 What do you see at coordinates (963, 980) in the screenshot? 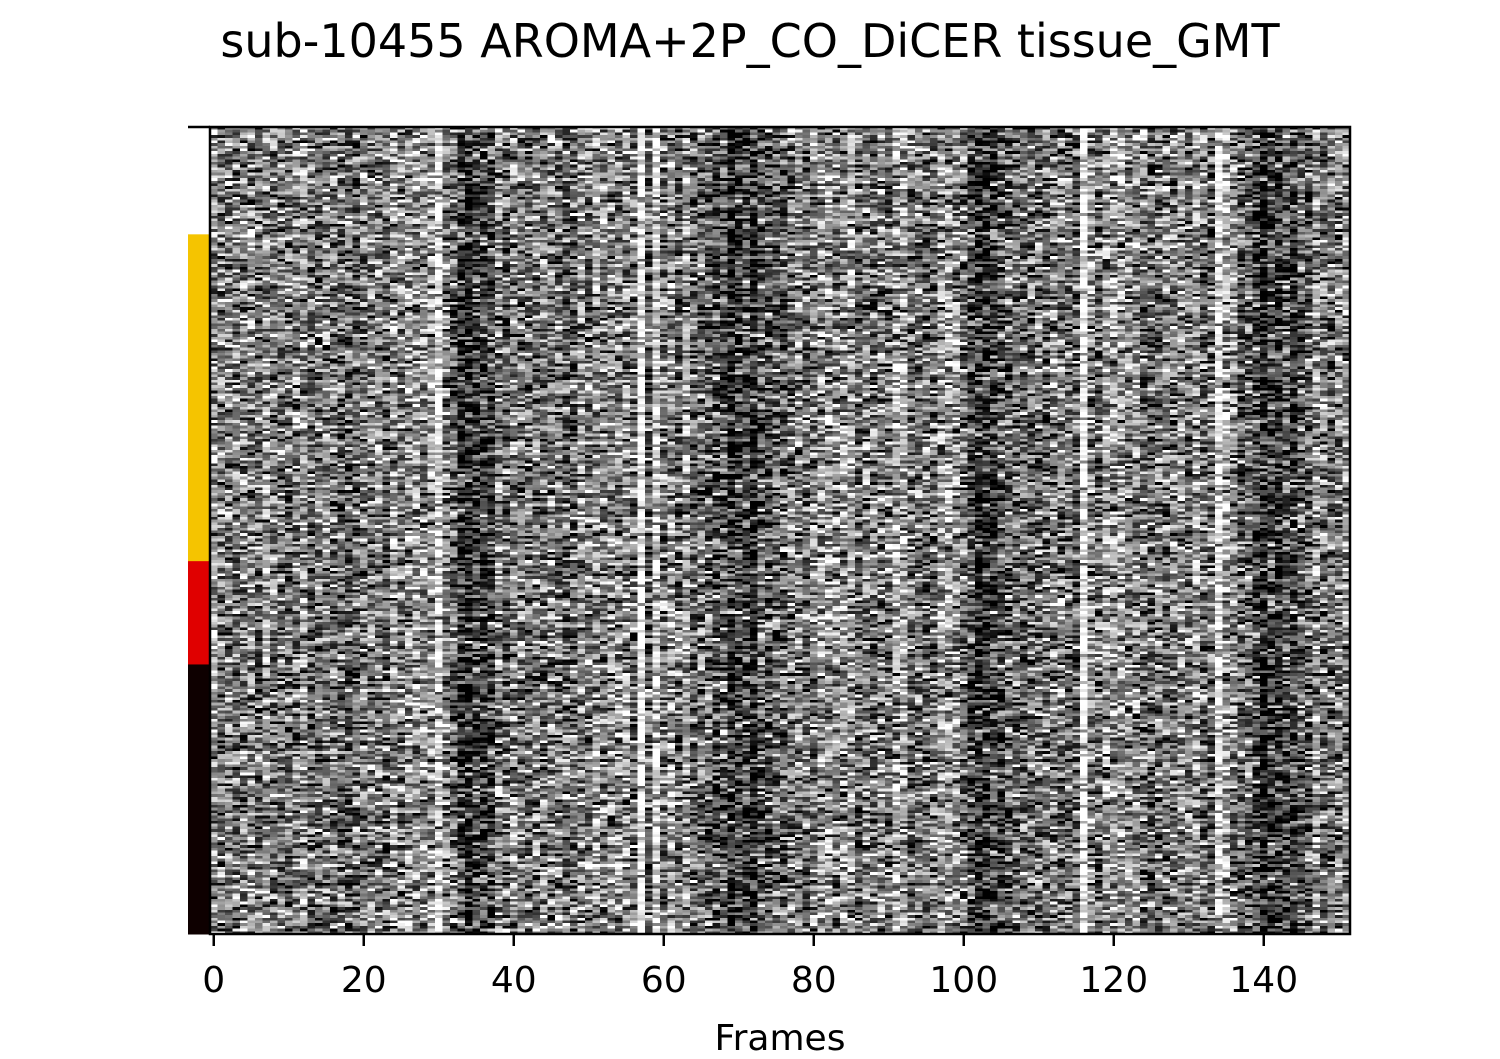
I see `x-tick-label: 100` at bounding box center [963, 980].